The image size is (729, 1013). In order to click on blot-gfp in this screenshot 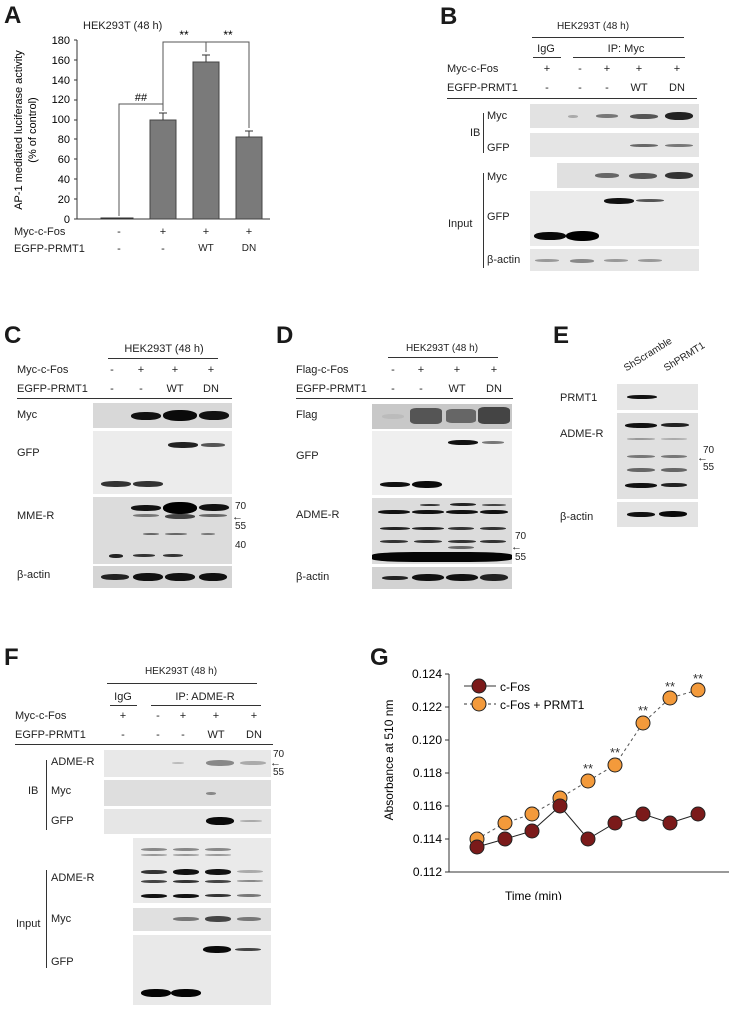, I will do `click(442, 463)`.